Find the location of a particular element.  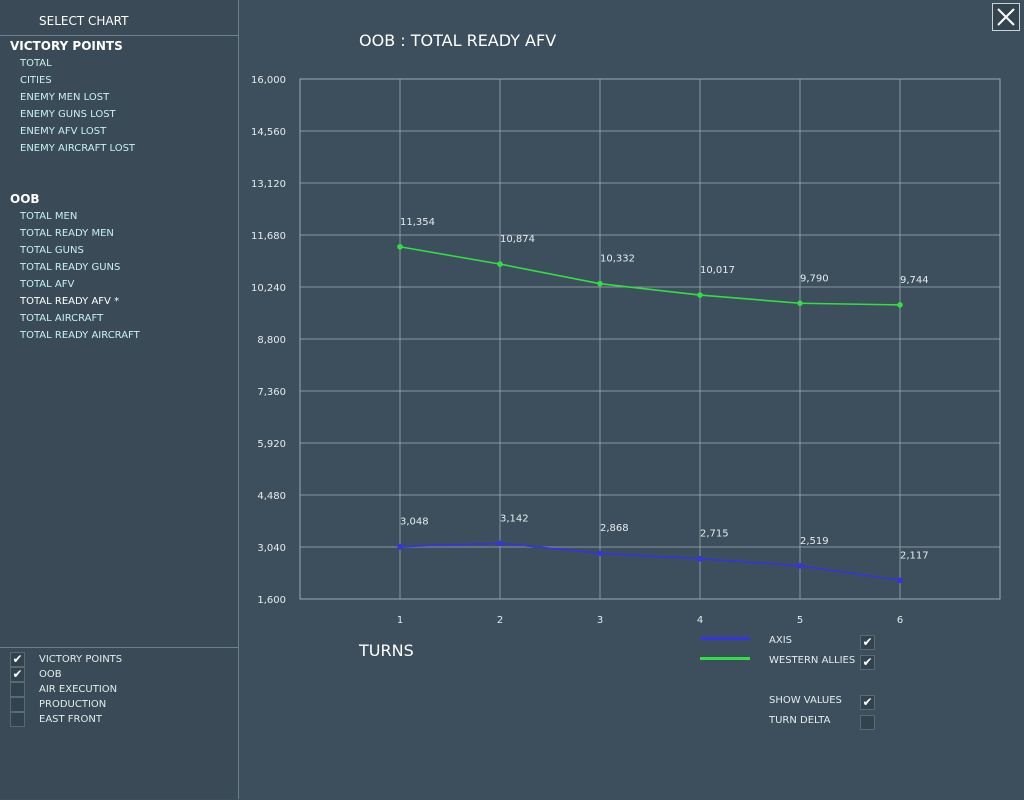

filter-air-execution: AIR EXECUTION is located at coordinates (110, 689).